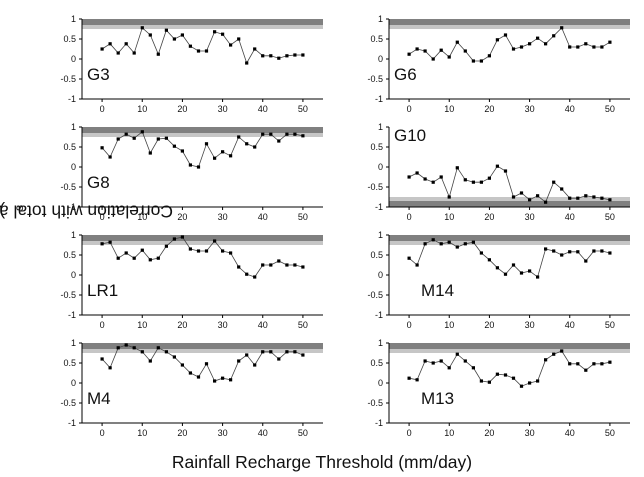  Describe the element at coordinates (98, 74) in the screenshot. I see `panel-label: G3` at that location.